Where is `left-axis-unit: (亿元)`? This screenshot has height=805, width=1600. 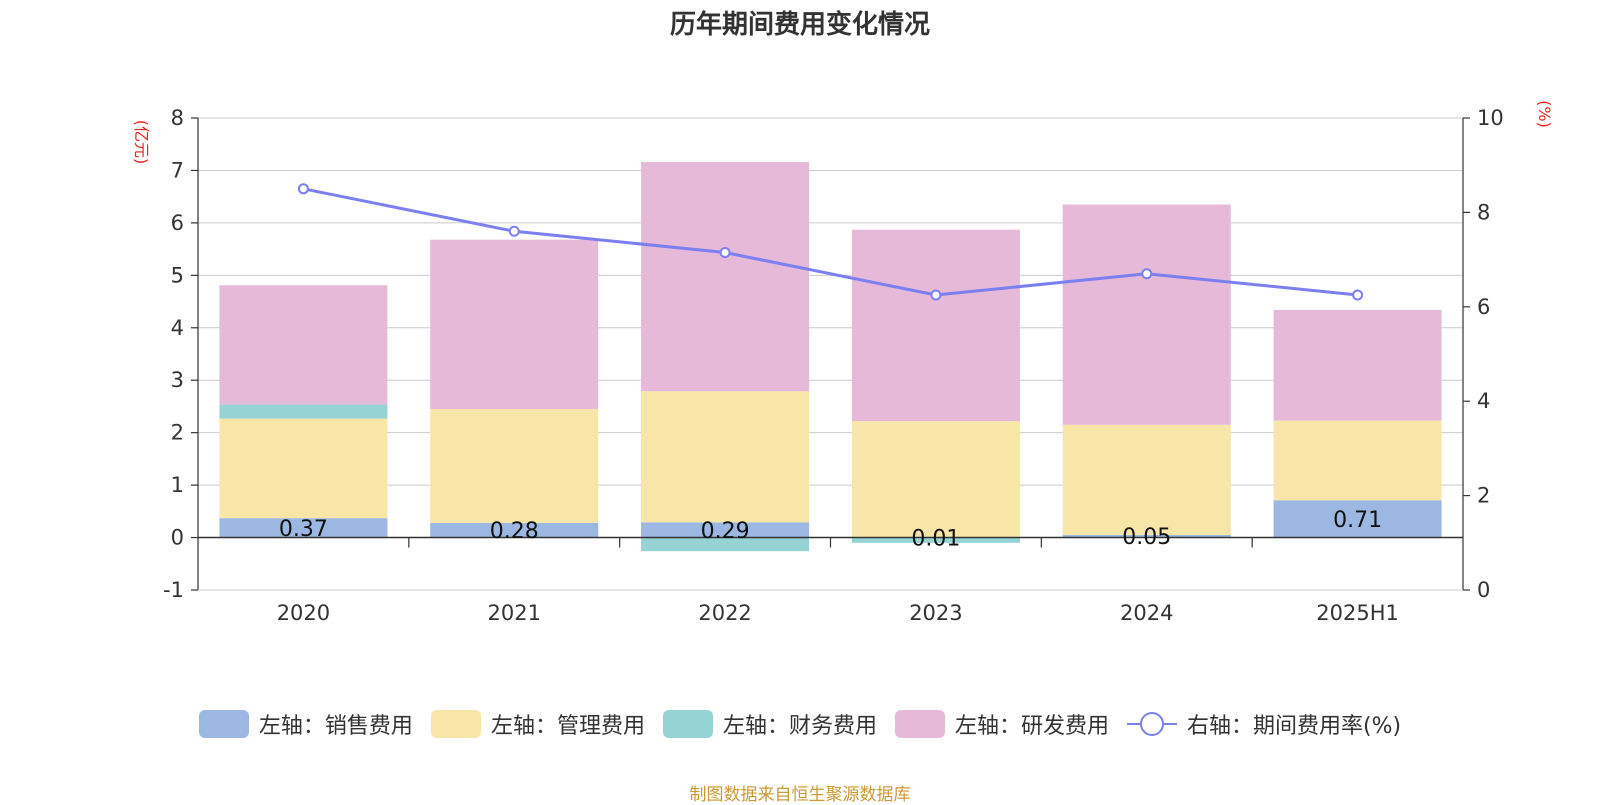
left-axis-unit: (亿元) is located at coordinates (141, 142).